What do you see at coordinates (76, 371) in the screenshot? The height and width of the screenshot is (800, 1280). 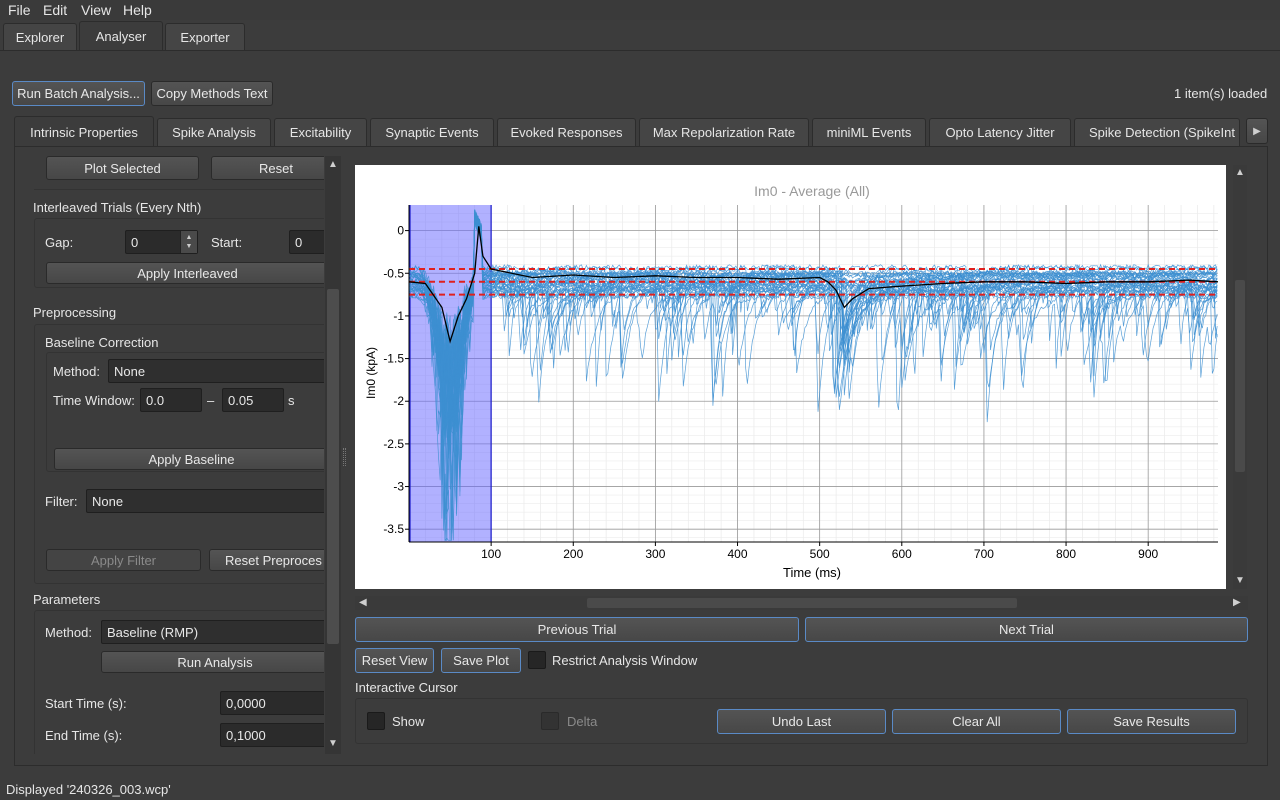 I see `baseline-method-label: Method:` at bounding box center [76, 371].